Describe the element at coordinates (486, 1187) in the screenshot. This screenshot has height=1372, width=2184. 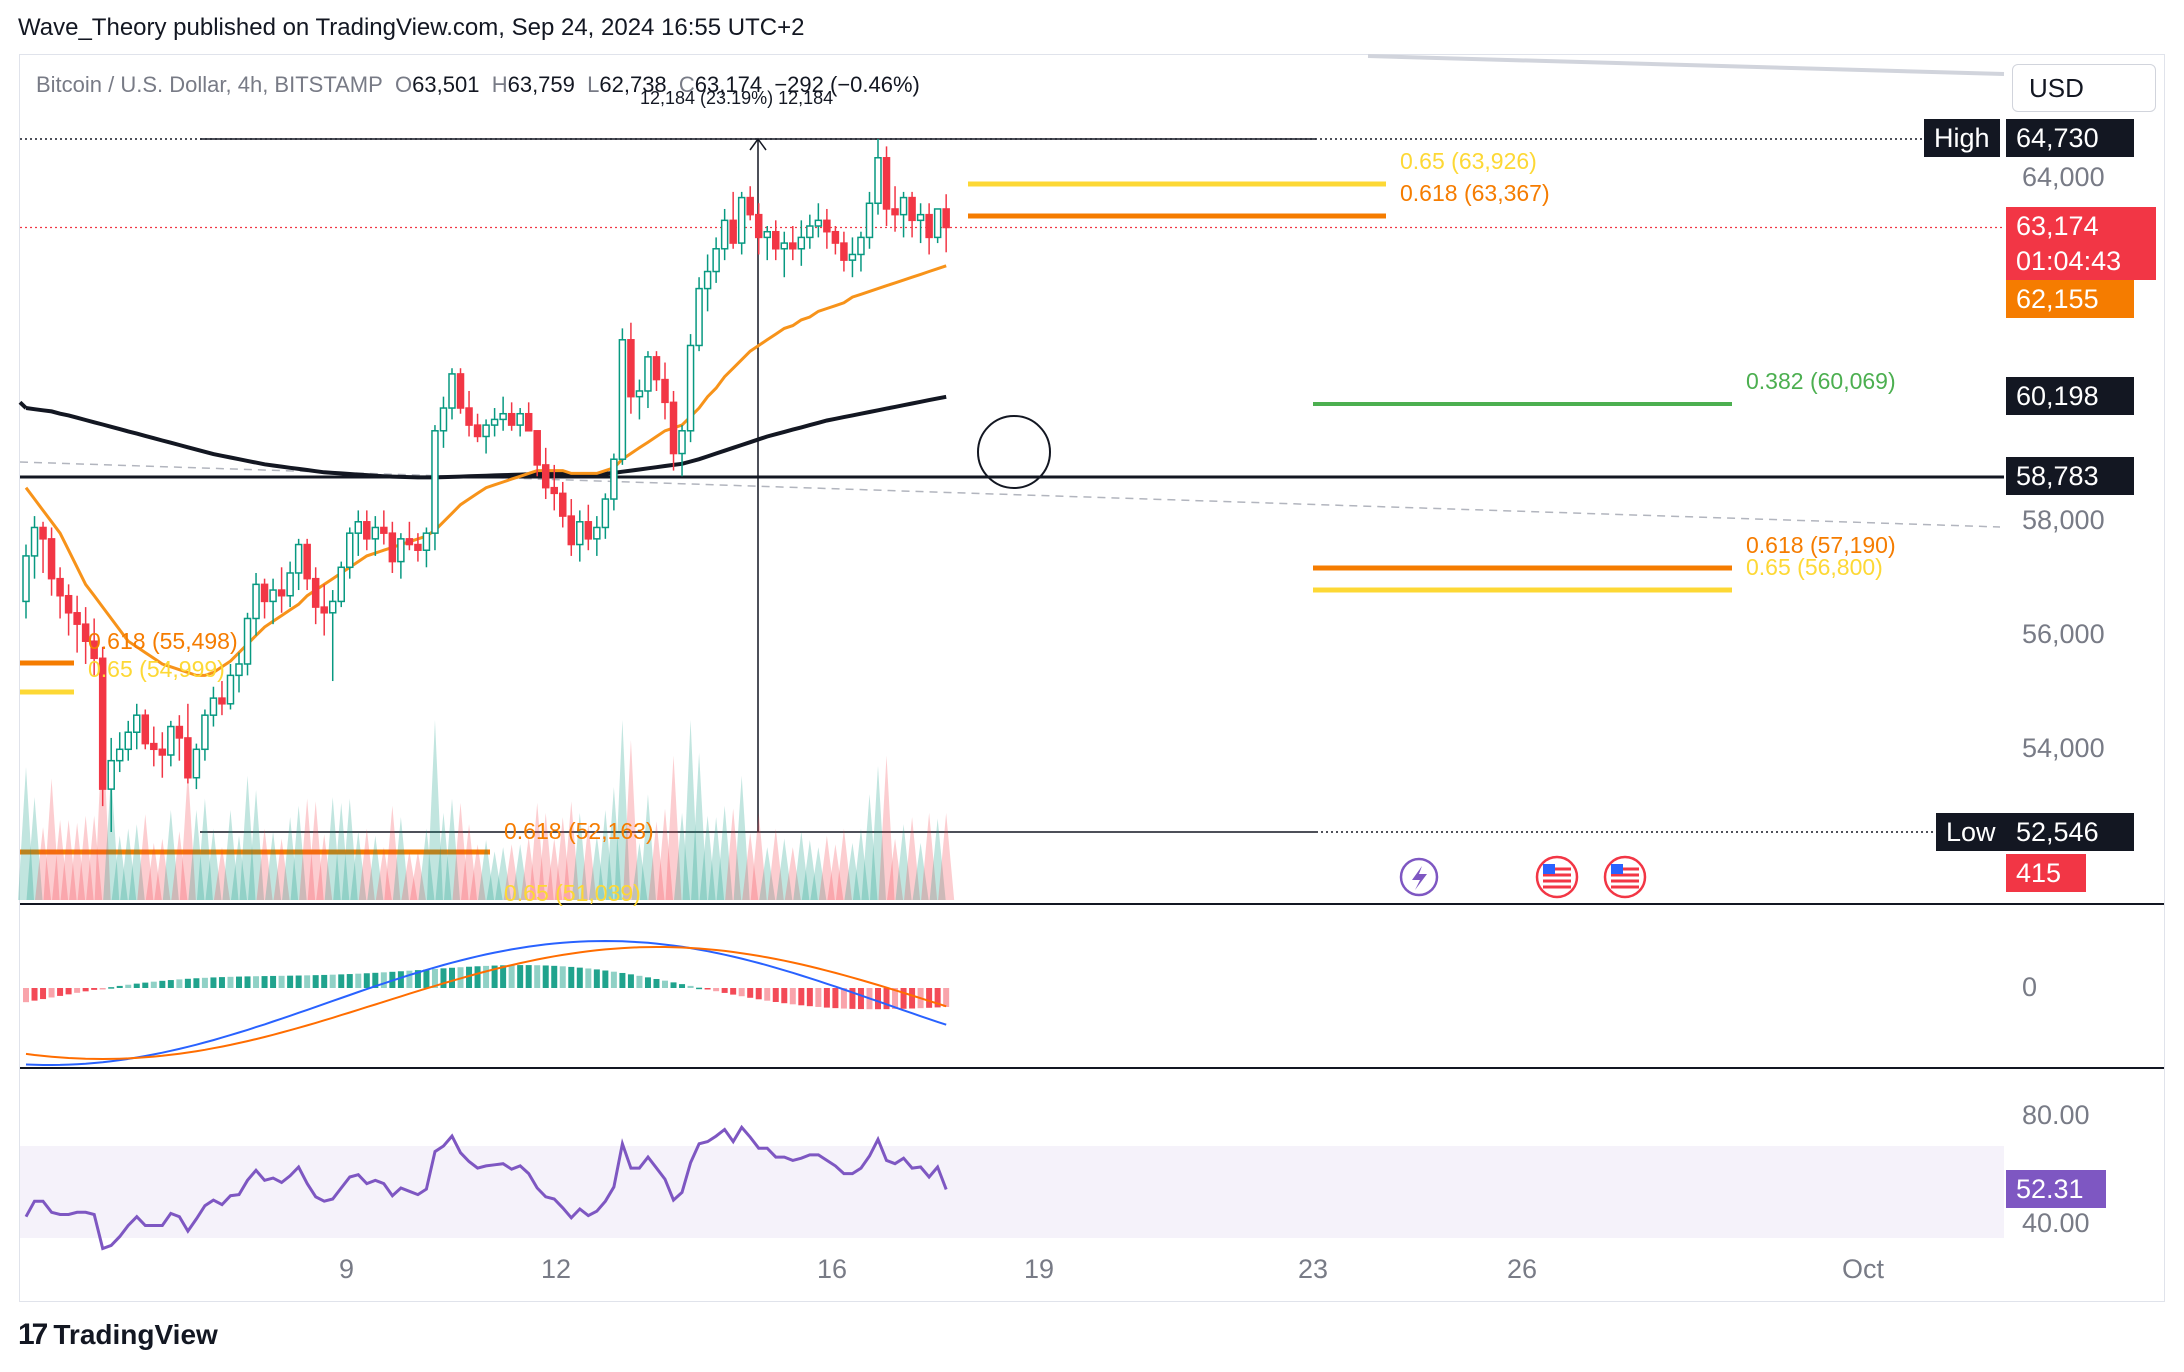
I see `rsi-line` at that location.